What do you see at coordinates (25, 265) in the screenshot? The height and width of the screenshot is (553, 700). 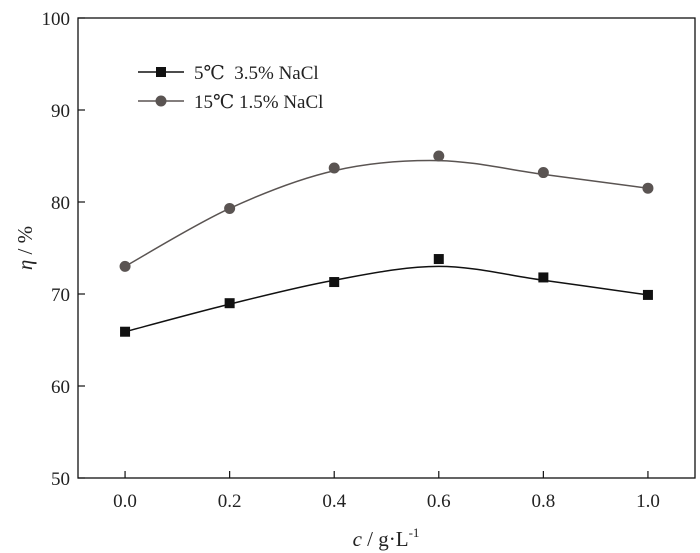 I see `y-axis-title-var: η` at bounding box center [25, 265].